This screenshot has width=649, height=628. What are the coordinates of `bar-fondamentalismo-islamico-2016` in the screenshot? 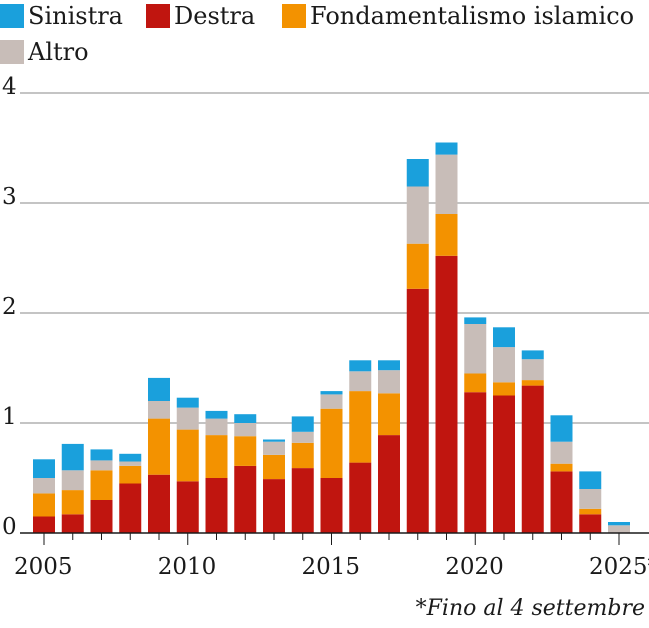 It's located at (360, 427).